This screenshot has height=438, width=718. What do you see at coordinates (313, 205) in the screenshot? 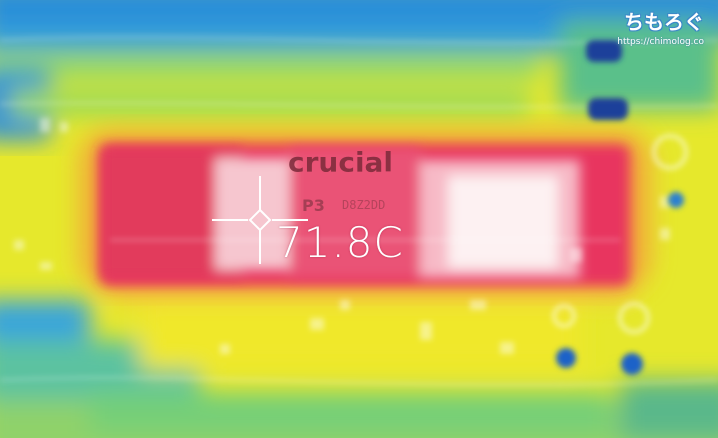
I see `ssd-model-text: P3` at bounding box center [313, 205].